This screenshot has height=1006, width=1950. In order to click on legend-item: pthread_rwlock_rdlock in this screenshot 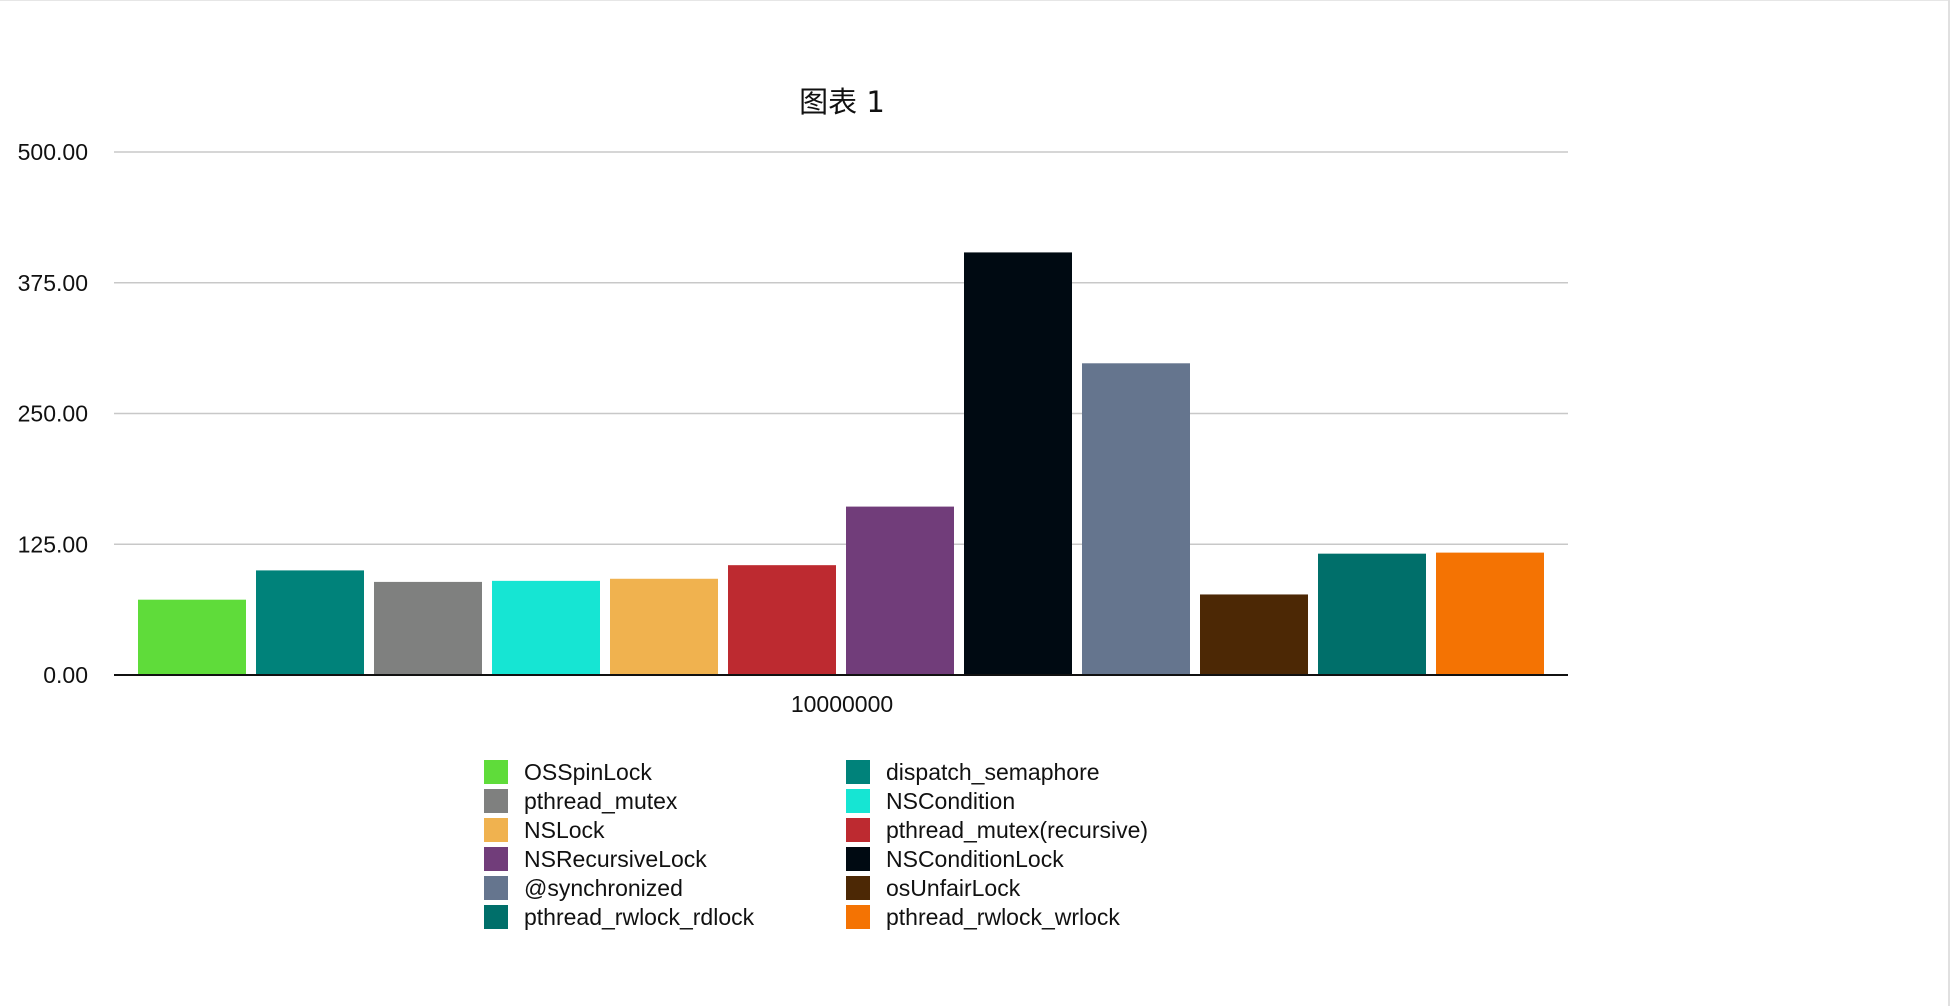, I will do `click(619, 917)`.